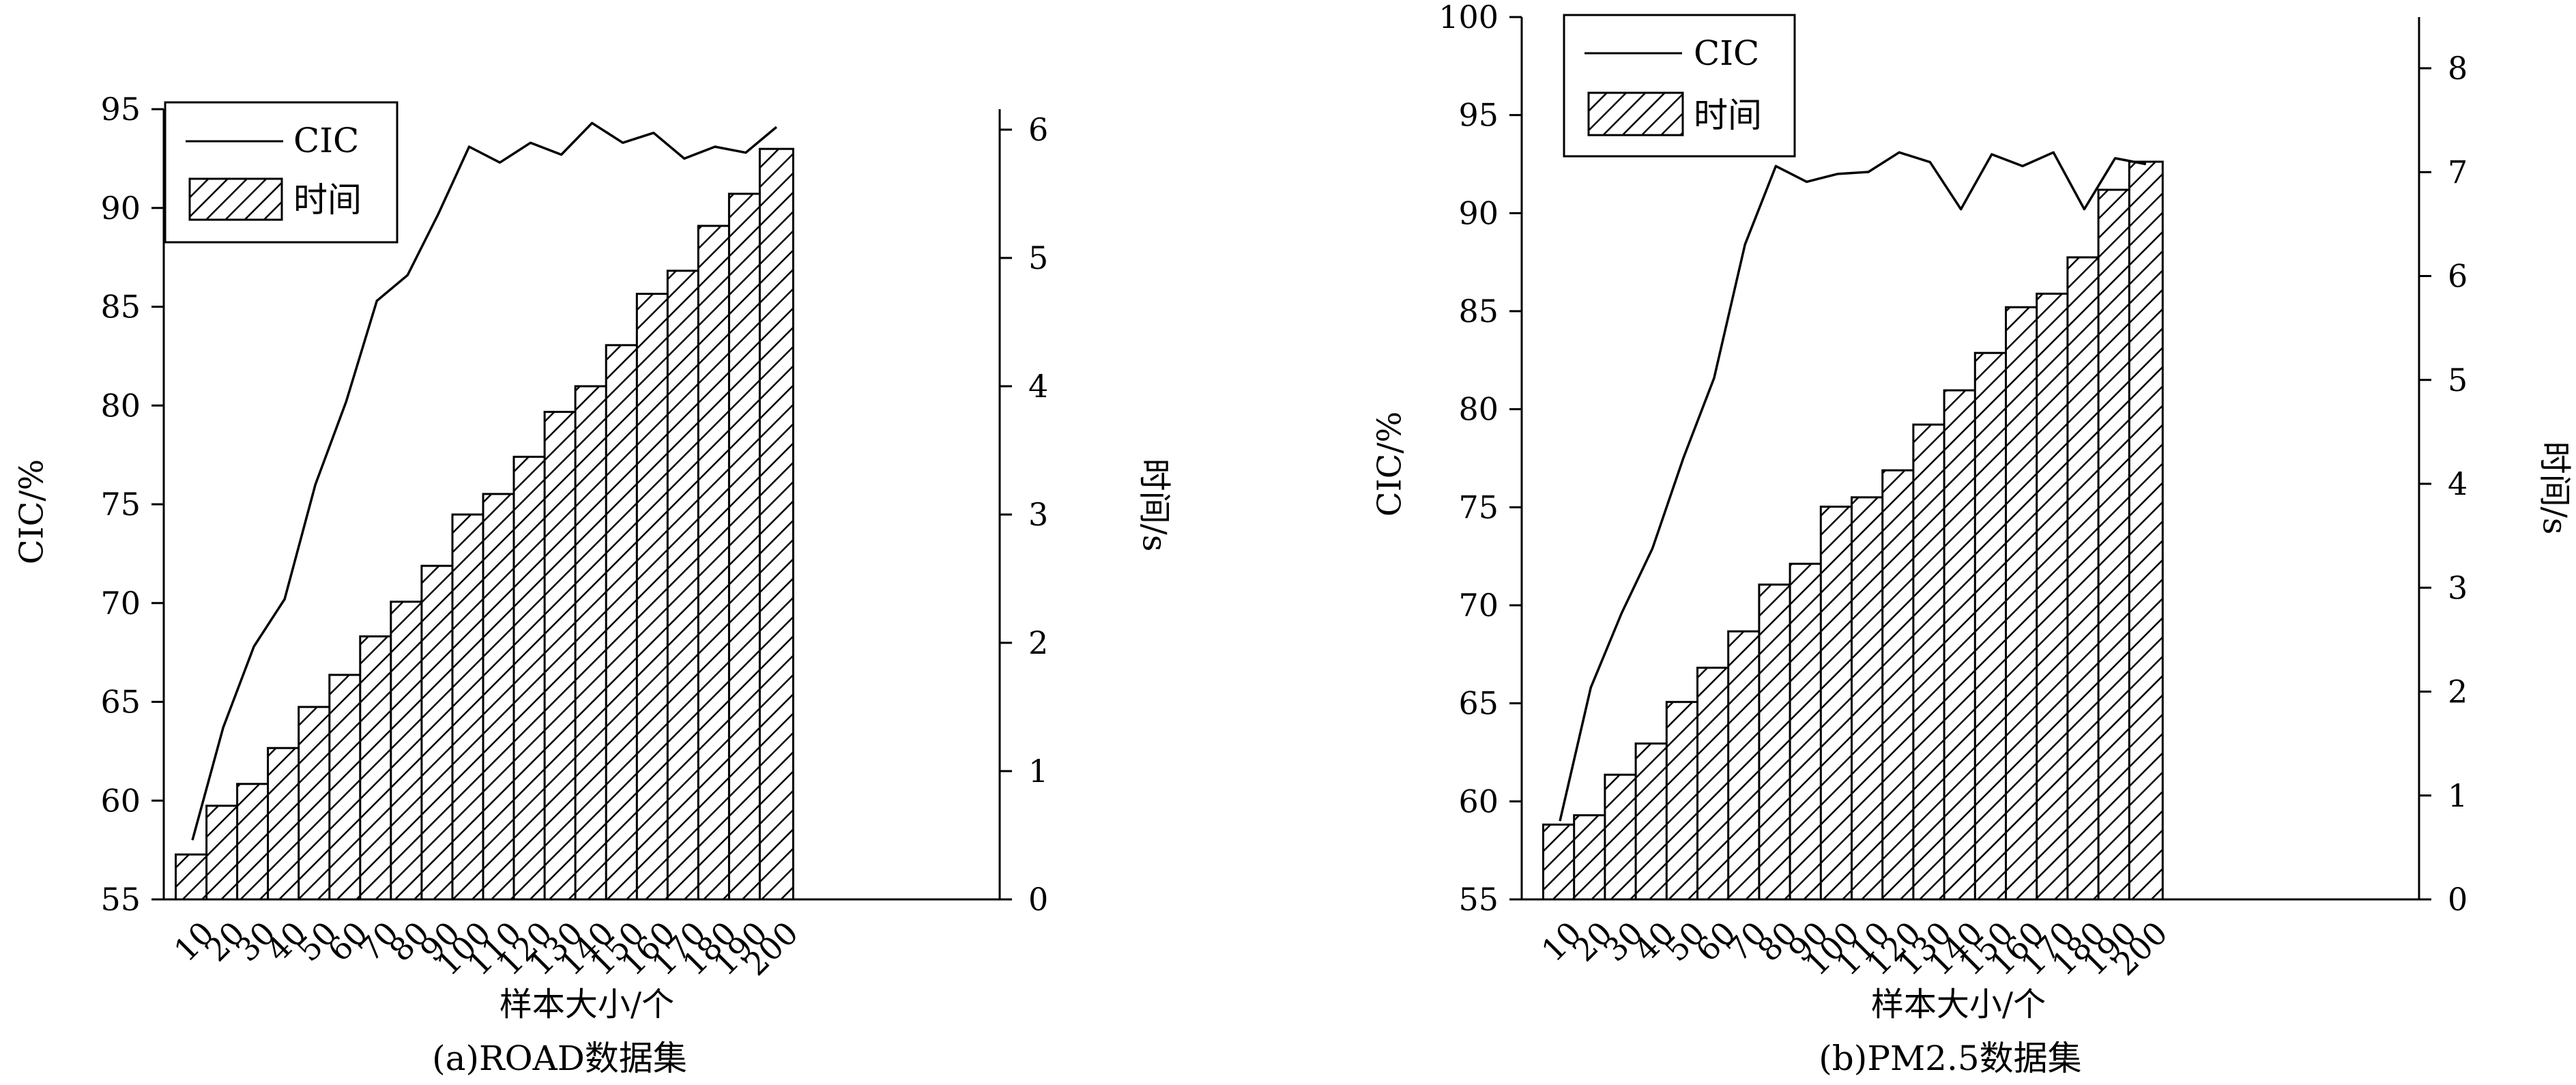  I want to click on right-tick-label: 7, so click(2458, 172).